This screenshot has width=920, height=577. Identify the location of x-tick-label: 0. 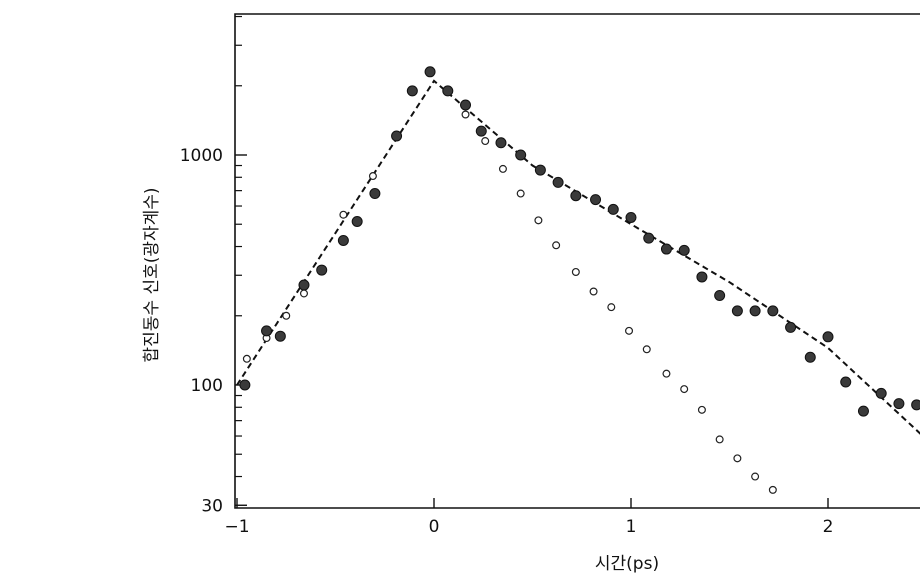
(434, 527).